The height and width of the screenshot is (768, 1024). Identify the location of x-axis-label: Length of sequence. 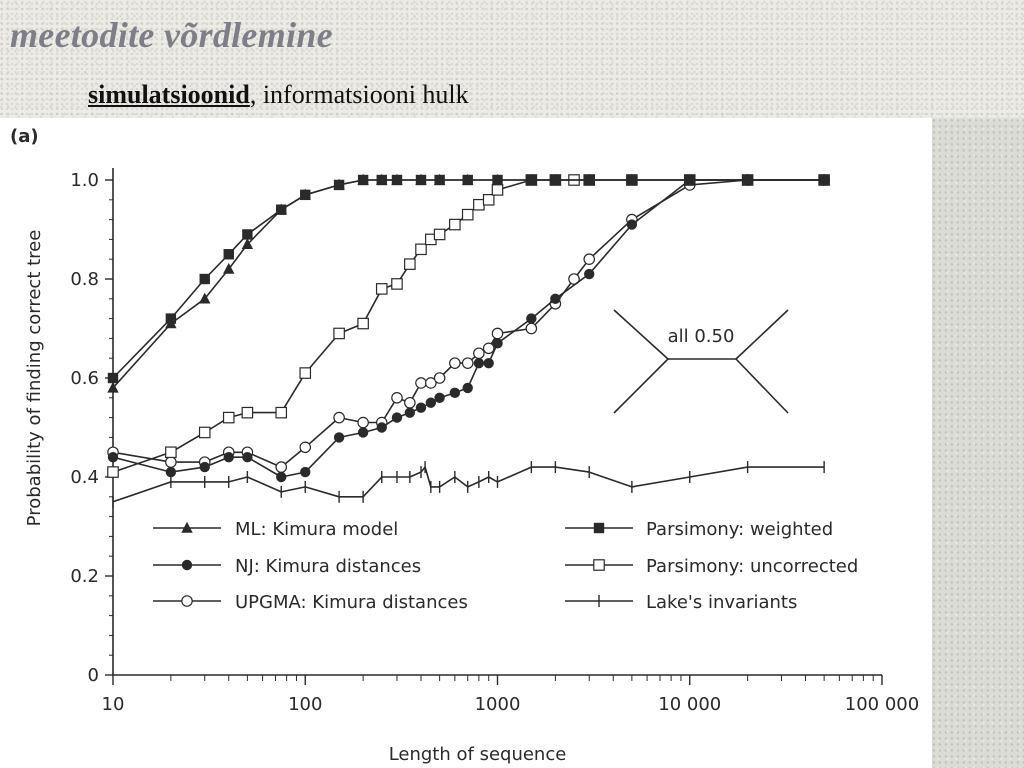
(478, 754).